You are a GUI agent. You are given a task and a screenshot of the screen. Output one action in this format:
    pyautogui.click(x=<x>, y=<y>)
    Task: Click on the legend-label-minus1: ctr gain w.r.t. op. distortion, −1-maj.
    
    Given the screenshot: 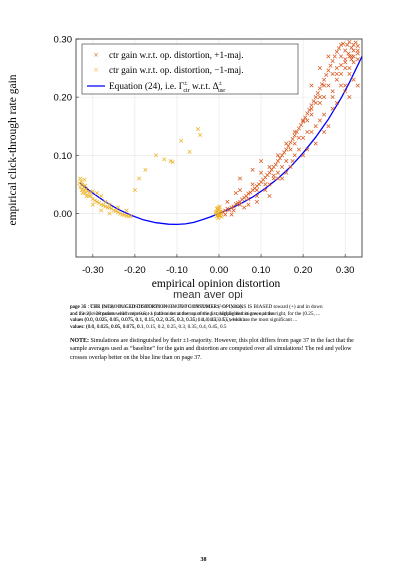 What is the action you would take?
    pyautogui.click(x=176, y=71)
    